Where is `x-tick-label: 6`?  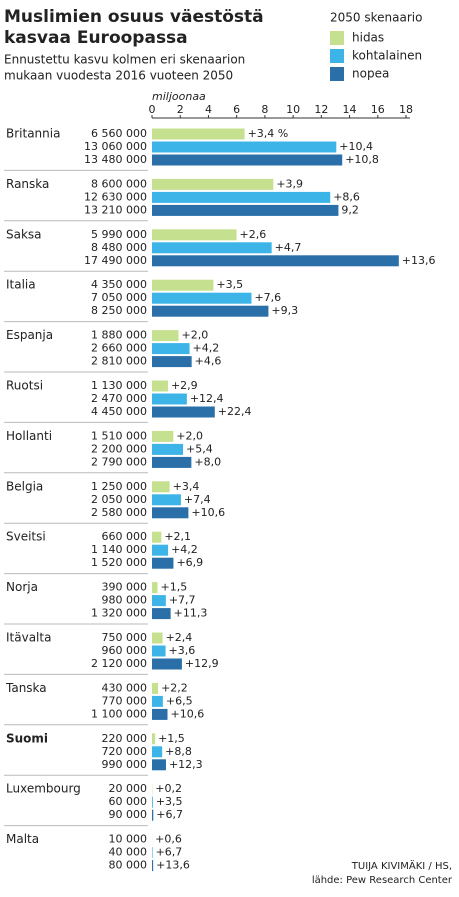 x-tick-label: 6 is located at coordinates (236, 109).